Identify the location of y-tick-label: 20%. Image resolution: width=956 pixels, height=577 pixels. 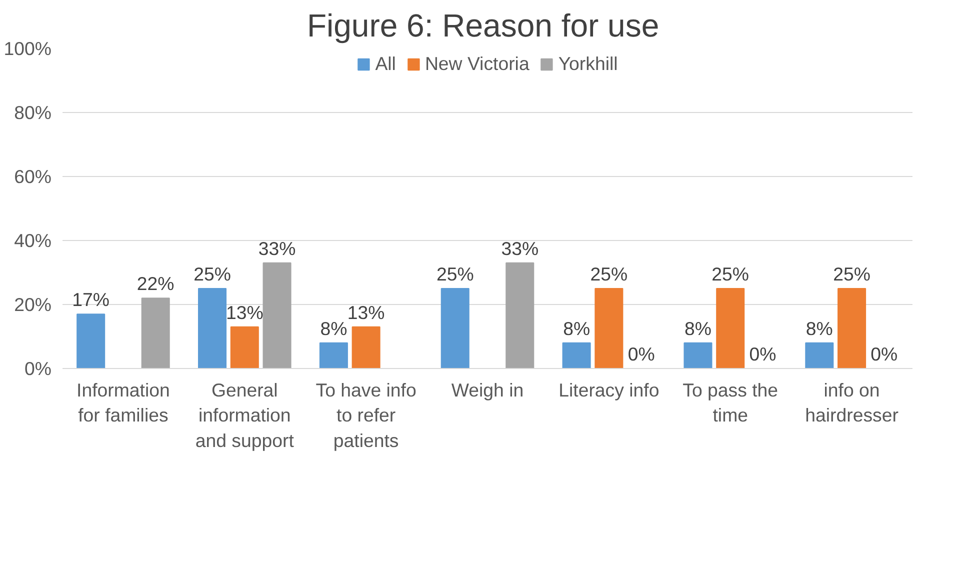
(33, 304).